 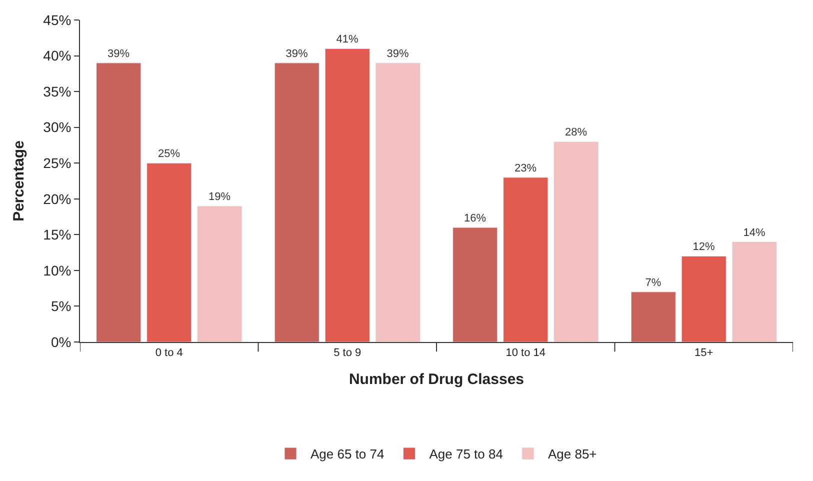 What do you see at coordinates (347, 454) in the screenshot?
I see `legend-label: Age 65 to 74` at bounding box center [347, 454].